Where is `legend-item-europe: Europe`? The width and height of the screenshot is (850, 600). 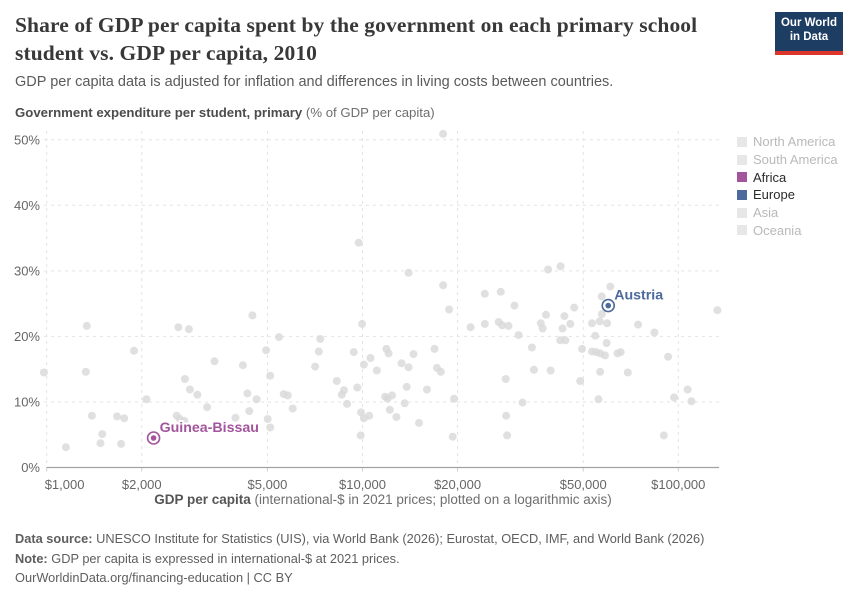
legend-item-europe: Europe is located at coordinates (787, 195).